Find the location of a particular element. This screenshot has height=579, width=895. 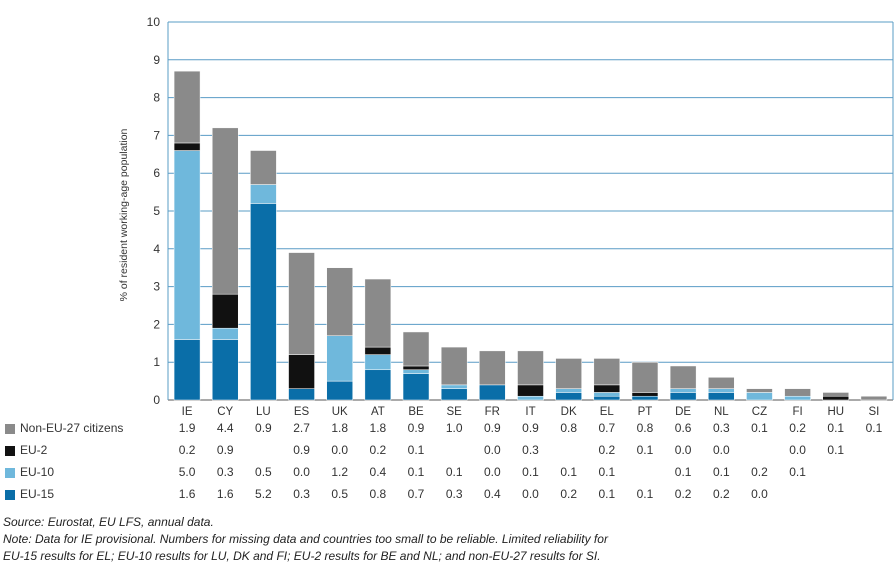

x-tick-label: SE is located at coordinates (455, 412).